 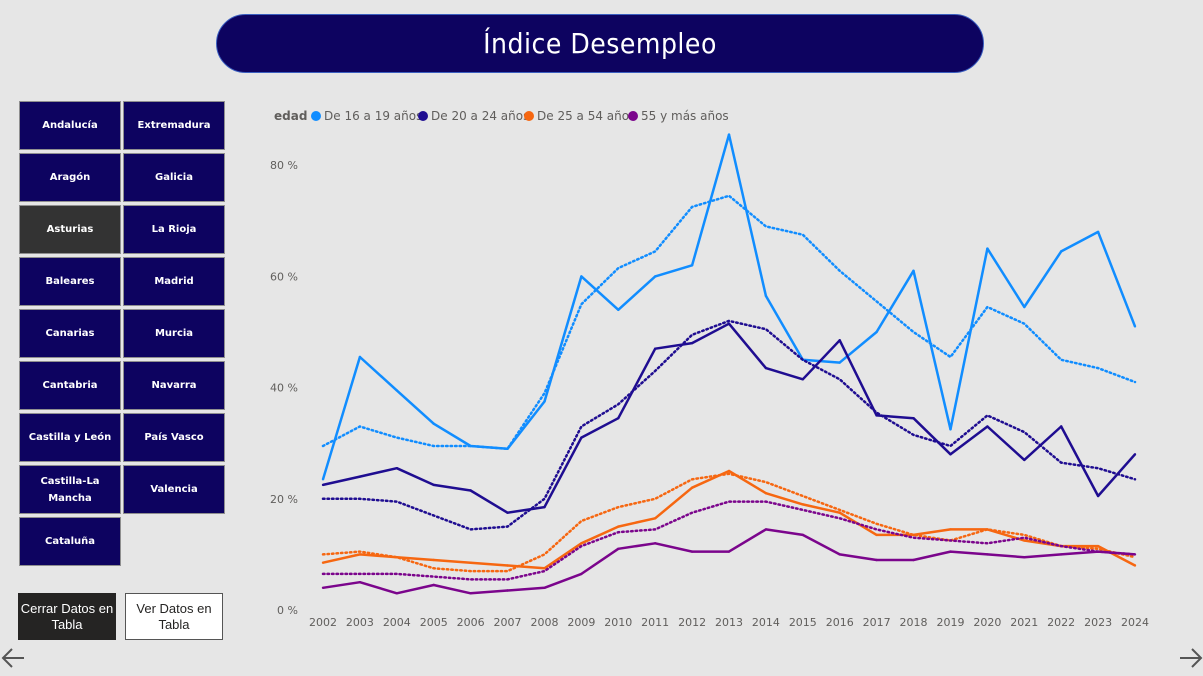 What do you see at coordinates (67, 616) in the screenshot?
I see `close-table-button: Cerrar Datos en Tabla` at bounding box center [67, 616].